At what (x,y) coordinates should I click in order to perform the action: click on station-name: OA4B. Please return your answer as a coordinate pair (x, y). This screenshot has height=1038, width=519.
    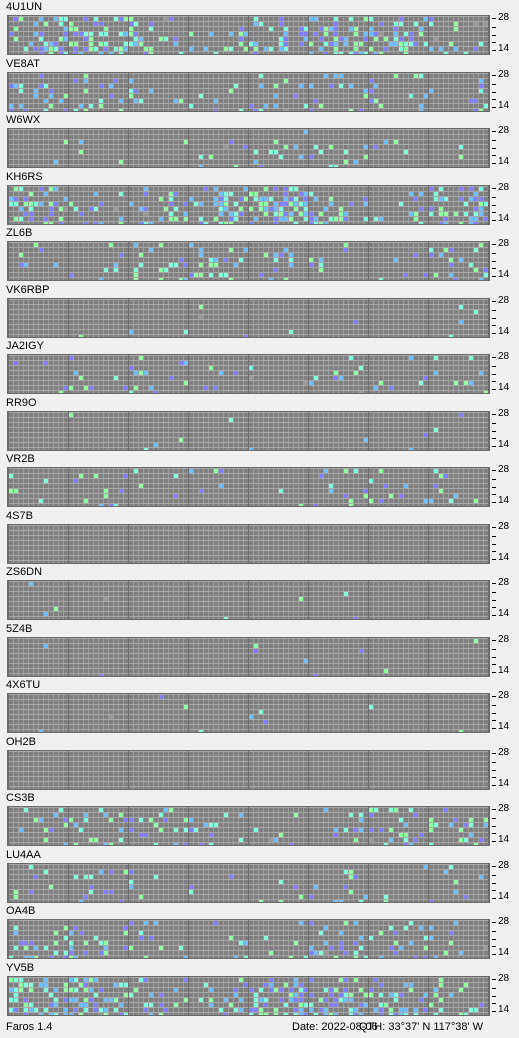
    Looking at the image, I should click on (21, 911).